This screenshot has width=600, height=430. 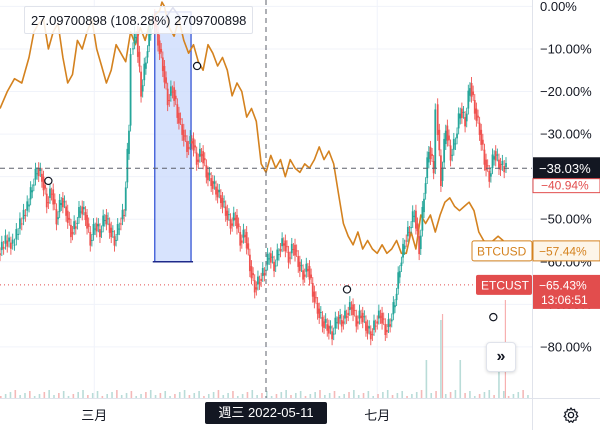 I want to click on scroll-to-realtime-button: », so click(x=501, y=357).